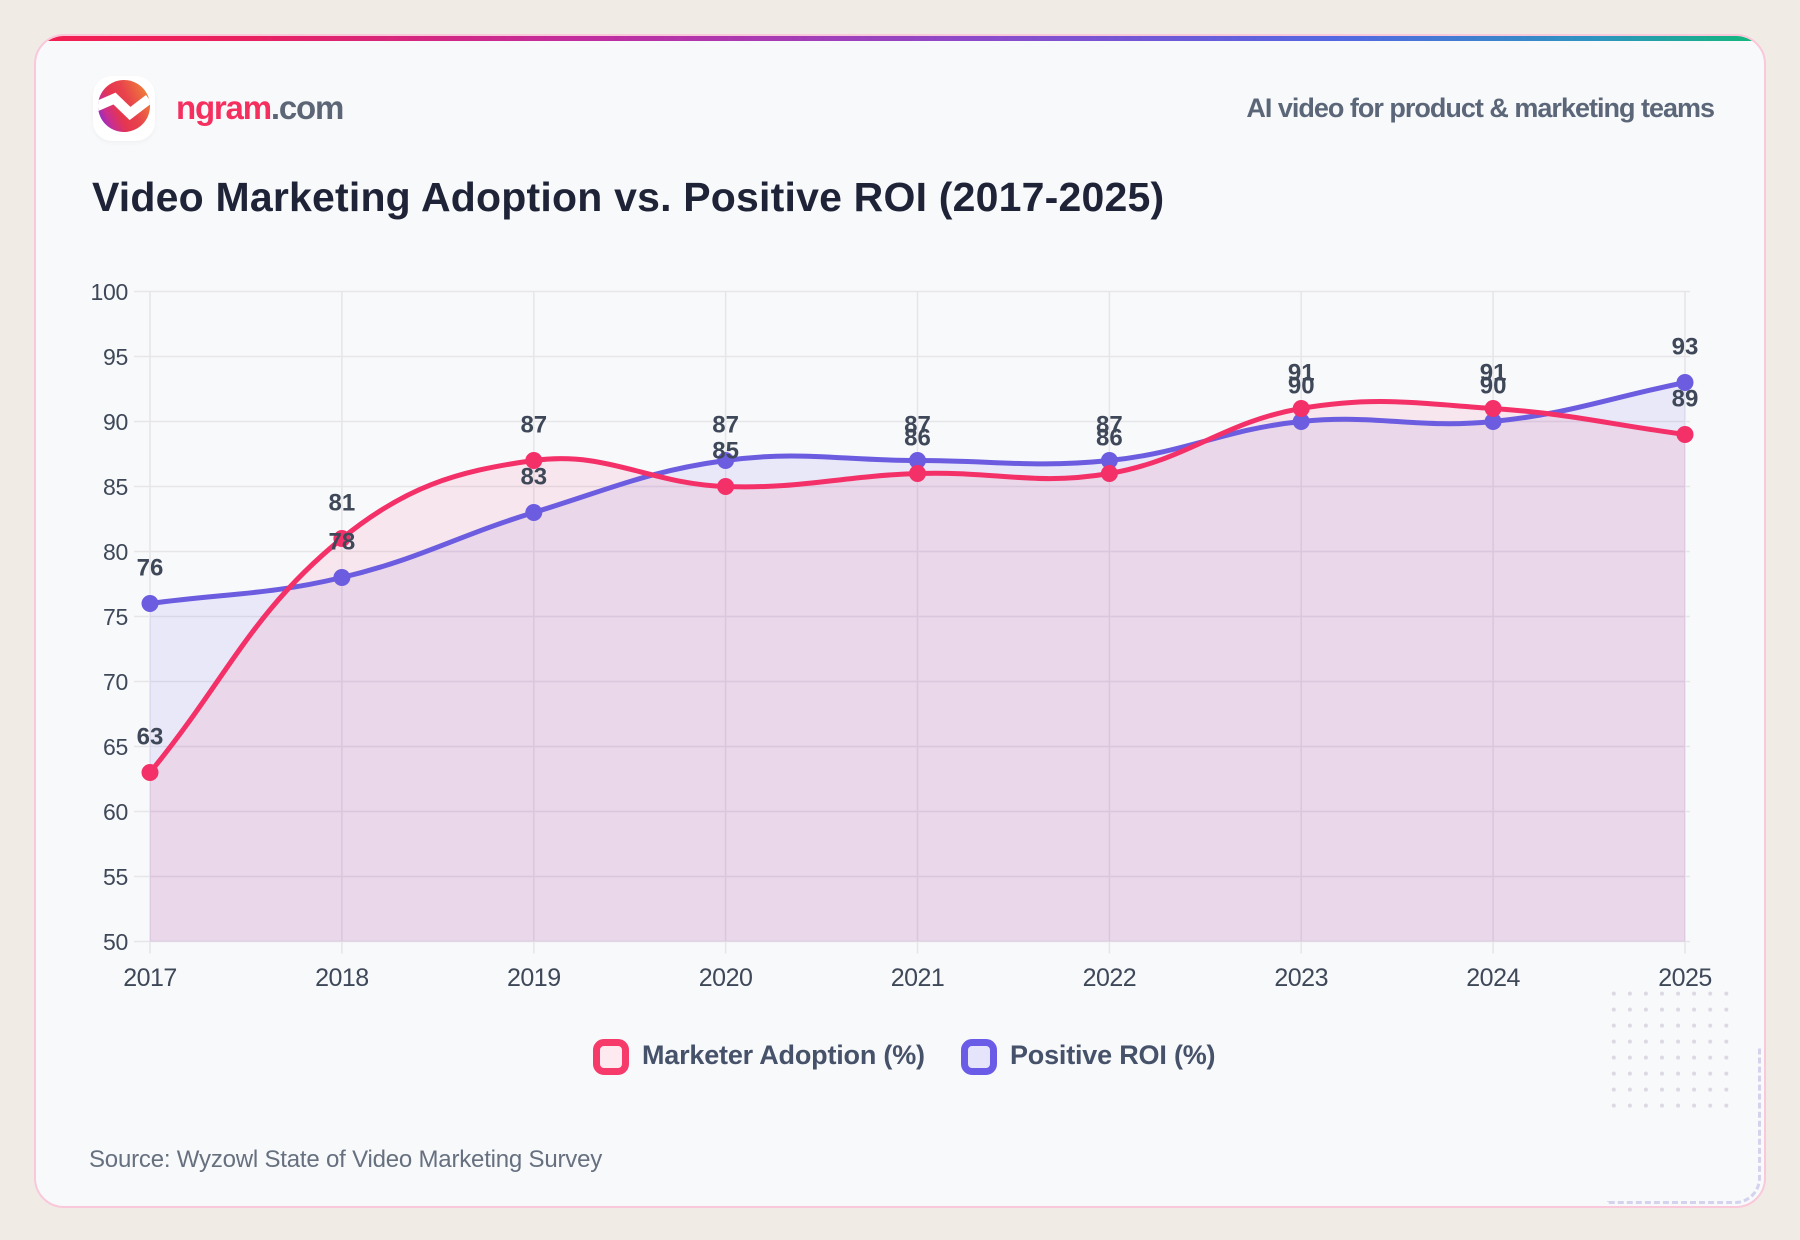 Image resolution: width=1800 pixels, height=1240 pixels. What do you see at coordinates (150, 737) in the screenshot?
I see `svg-text: 63` at bounding box center [150, 737].